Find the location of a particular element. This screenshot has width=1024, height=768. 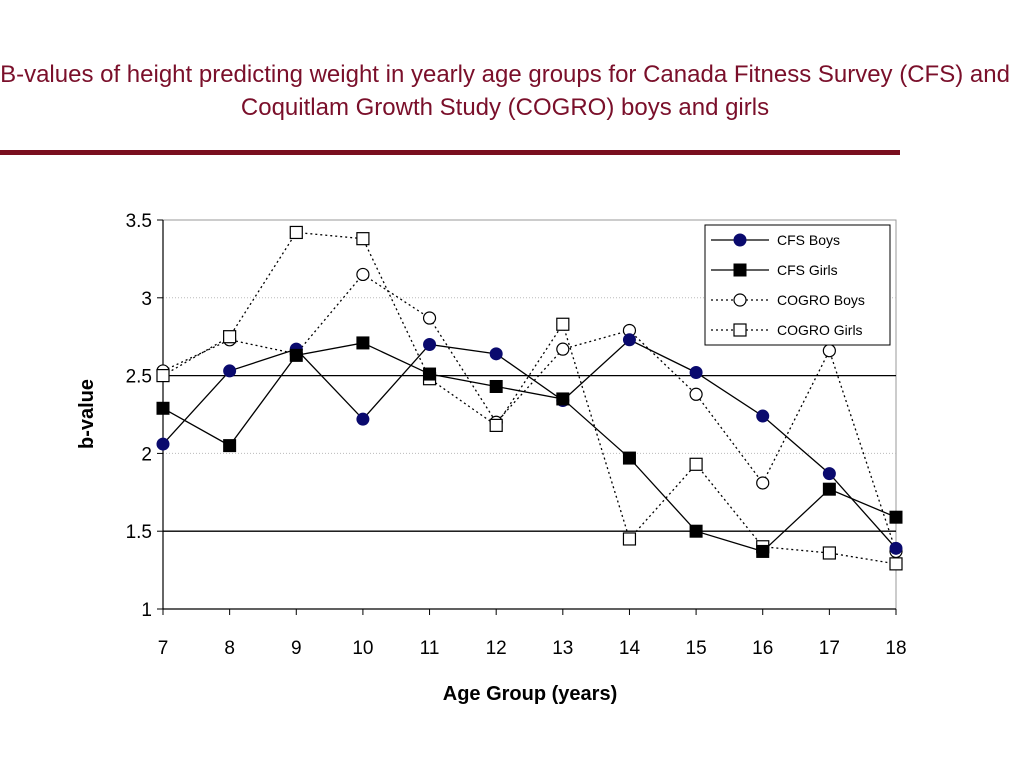

x-tick-label: 13 is located at coordinates (562, 648).